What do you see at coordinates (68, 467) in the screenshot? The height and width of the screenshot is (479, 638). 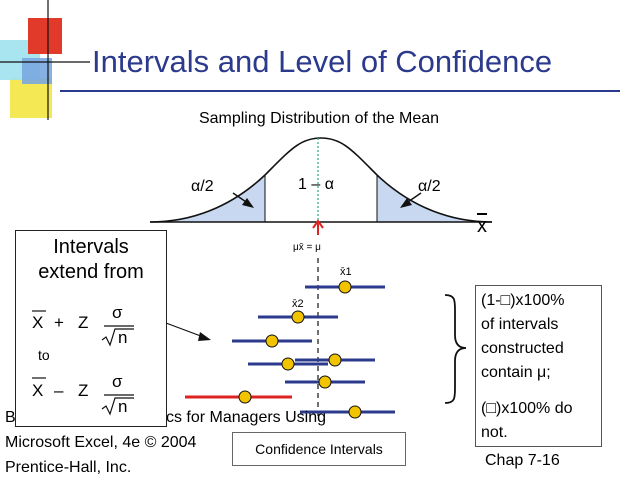 I see `footer-line-3: Prentice-Hall, Inc.` at bounding box center [68, 467].